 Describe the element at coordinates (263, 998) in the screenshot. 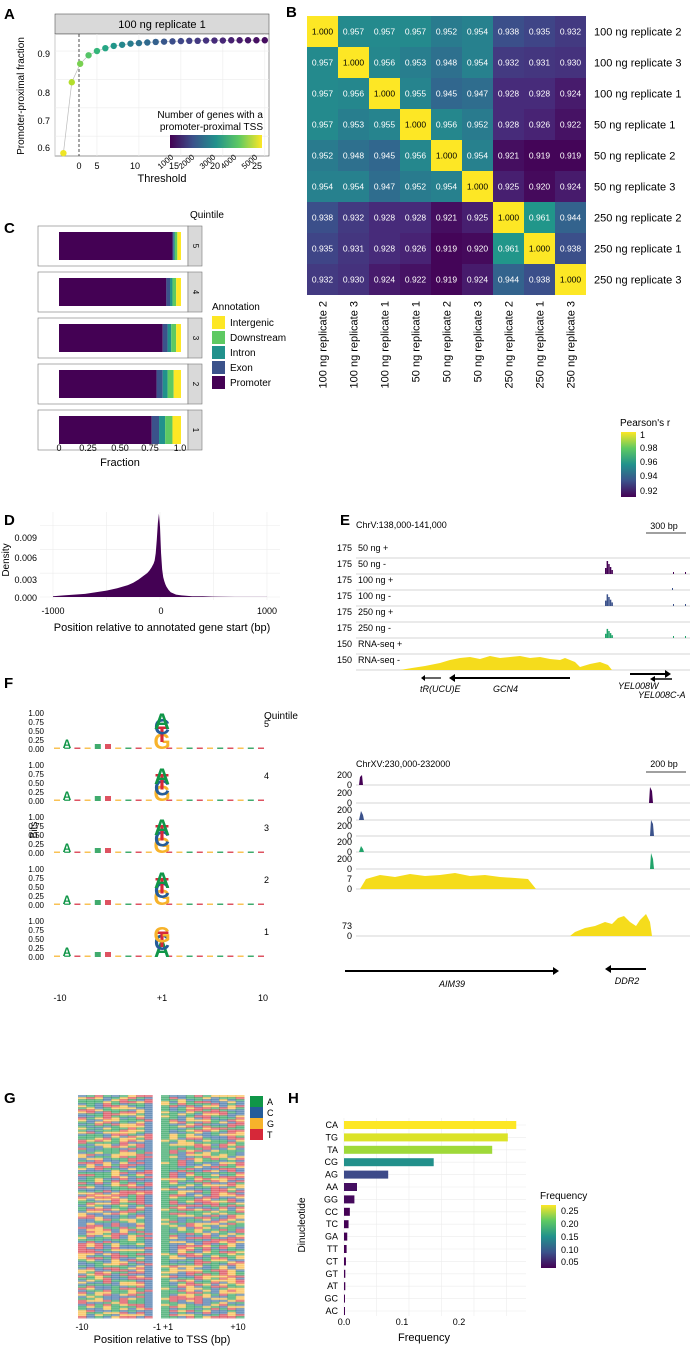

I see `f-xtick: 10` at that location.